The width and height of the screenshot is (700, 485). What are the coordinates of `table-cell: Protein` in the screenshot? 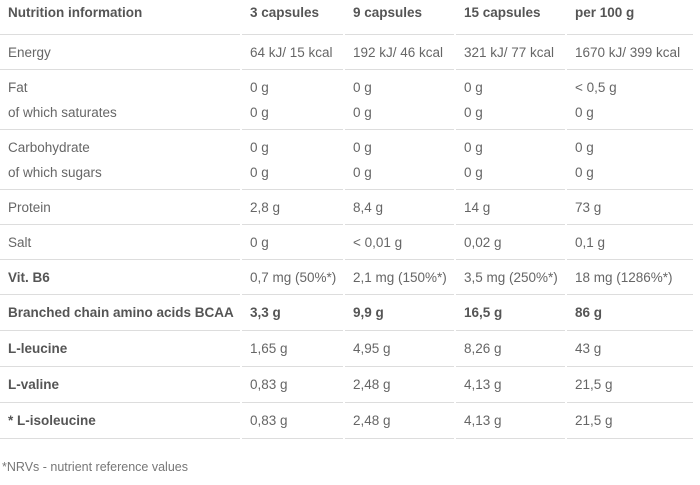 It's located at (120, 207).